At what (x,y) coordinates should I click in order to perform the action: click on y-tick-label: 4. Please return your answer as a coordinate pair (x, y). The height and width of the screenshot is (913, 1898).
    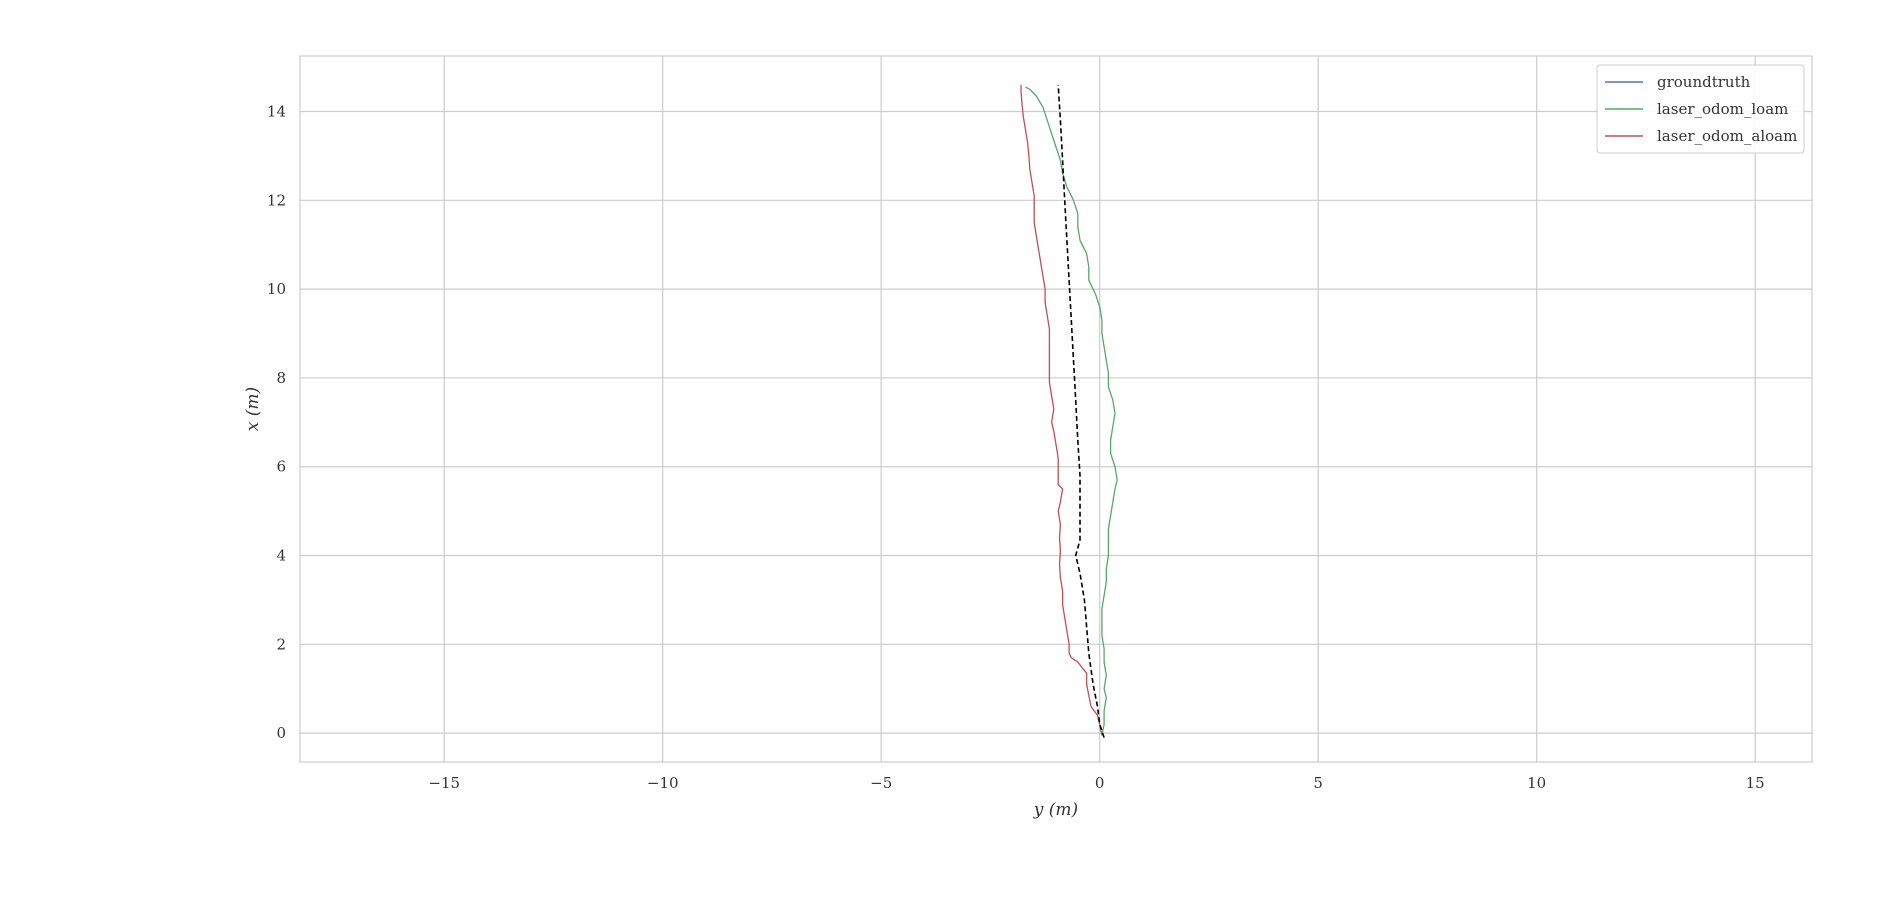
    Looking at the image, I should click on (281, 556).